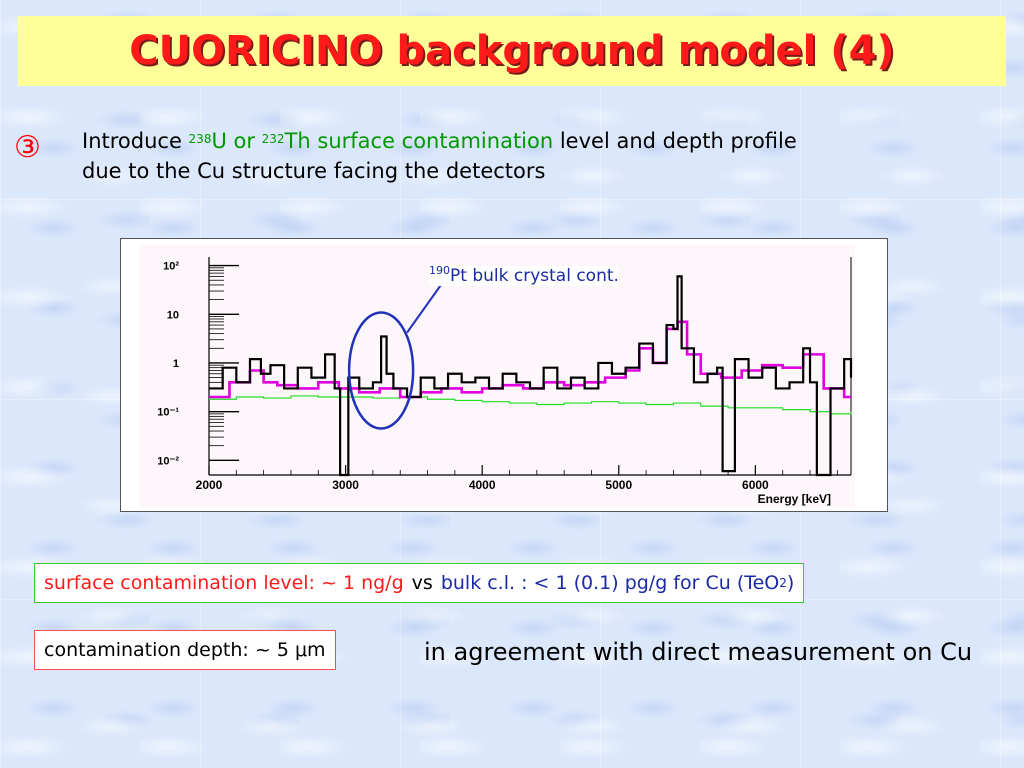  I want to click on y-tick-label: 10, so click(173, 315).